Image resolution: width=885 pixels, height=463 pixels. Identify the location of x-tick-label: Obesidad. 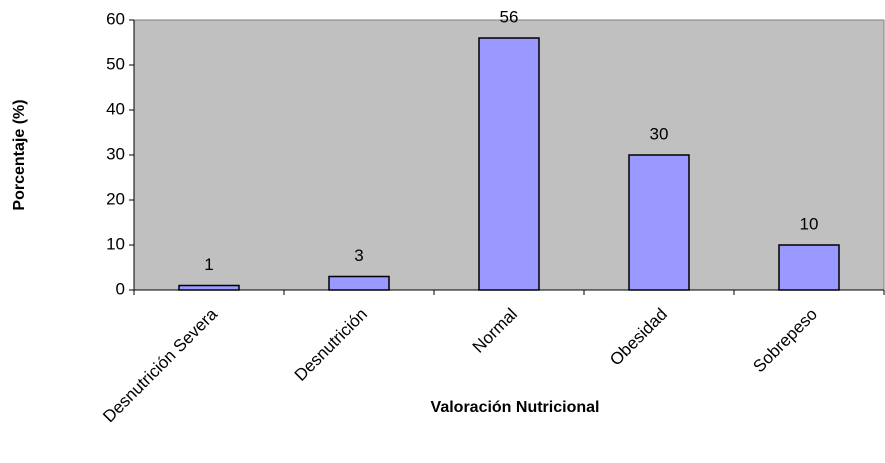
(638, 337).